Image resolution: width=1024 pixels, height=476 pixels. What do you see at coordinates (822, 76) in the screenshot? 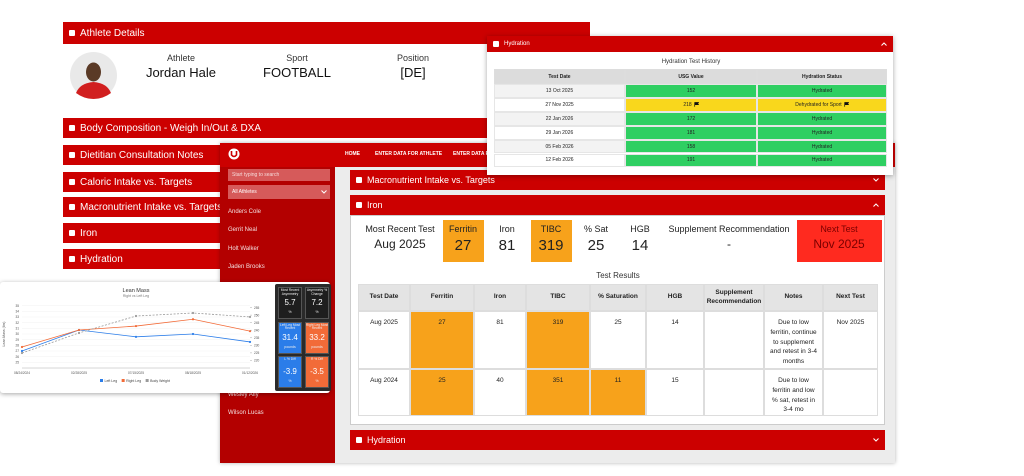
I see `hydration-header-cell: Hydration Status` at bounding box center [822, 76].